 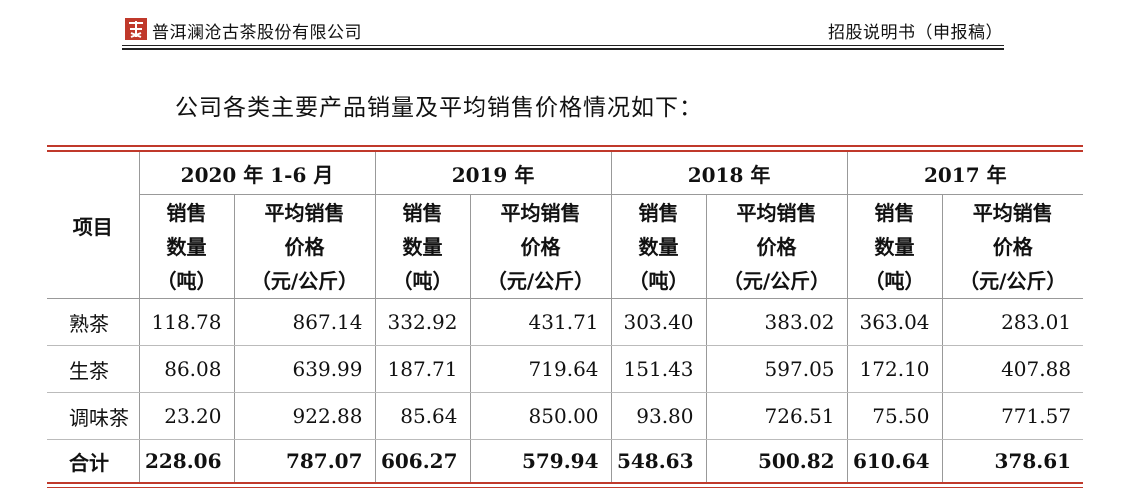 What do you see at coordinates (1012, 416) in the screenshot?
I see `cell: 771.57` at bounding box center [1012, 416].